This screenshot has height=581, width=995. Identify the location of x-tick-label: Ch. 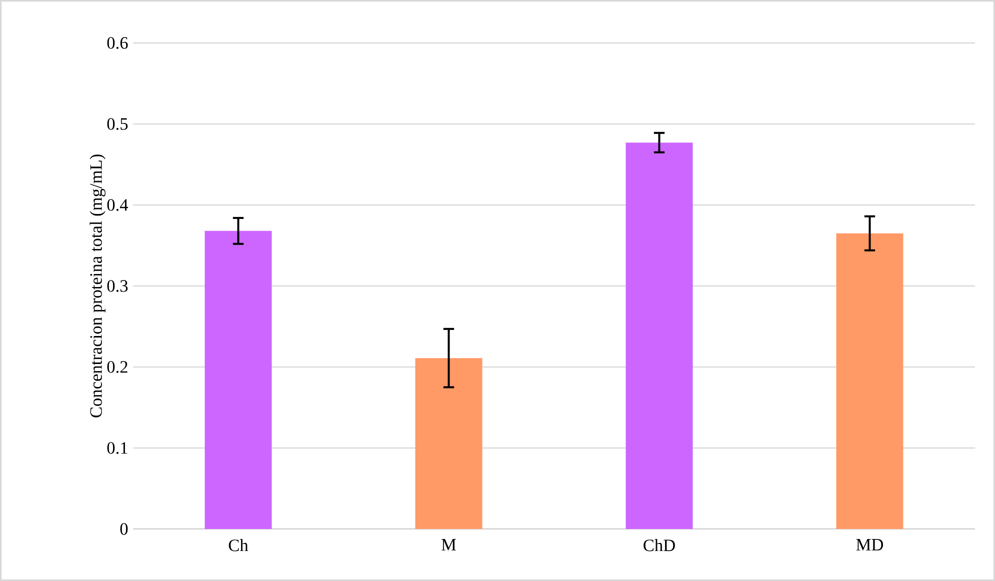
(238, 545).